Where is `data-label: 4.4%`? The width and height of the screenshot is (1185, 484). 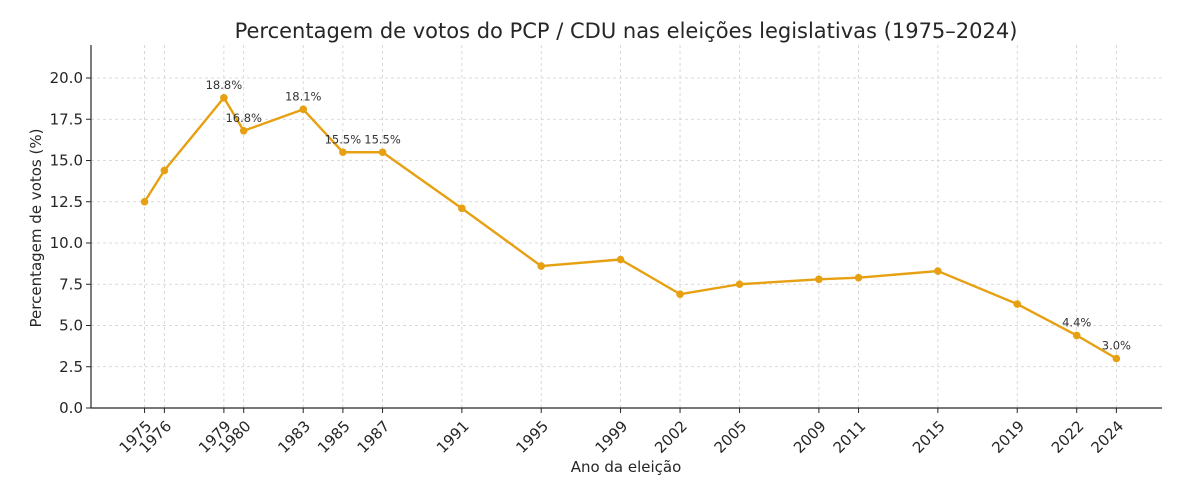
data-label: 4.4% is located at coordinates (1076, 322).